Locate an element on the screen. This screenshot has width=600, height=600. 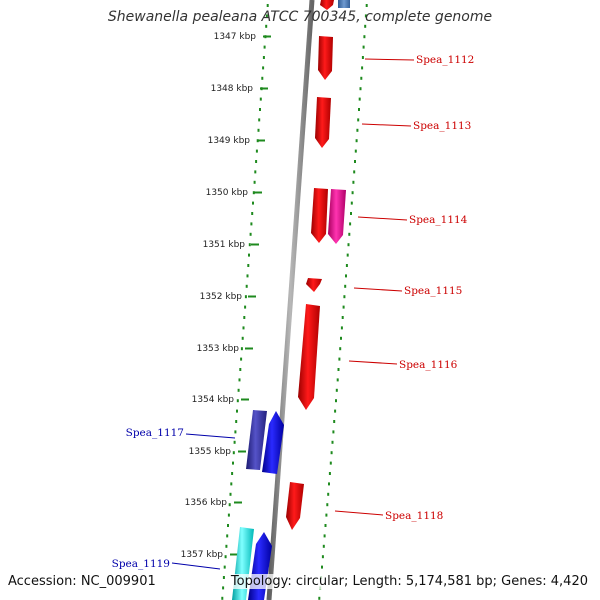
gene-label-spea-1113: Spea_1113 is located at coordinates (442, 126).